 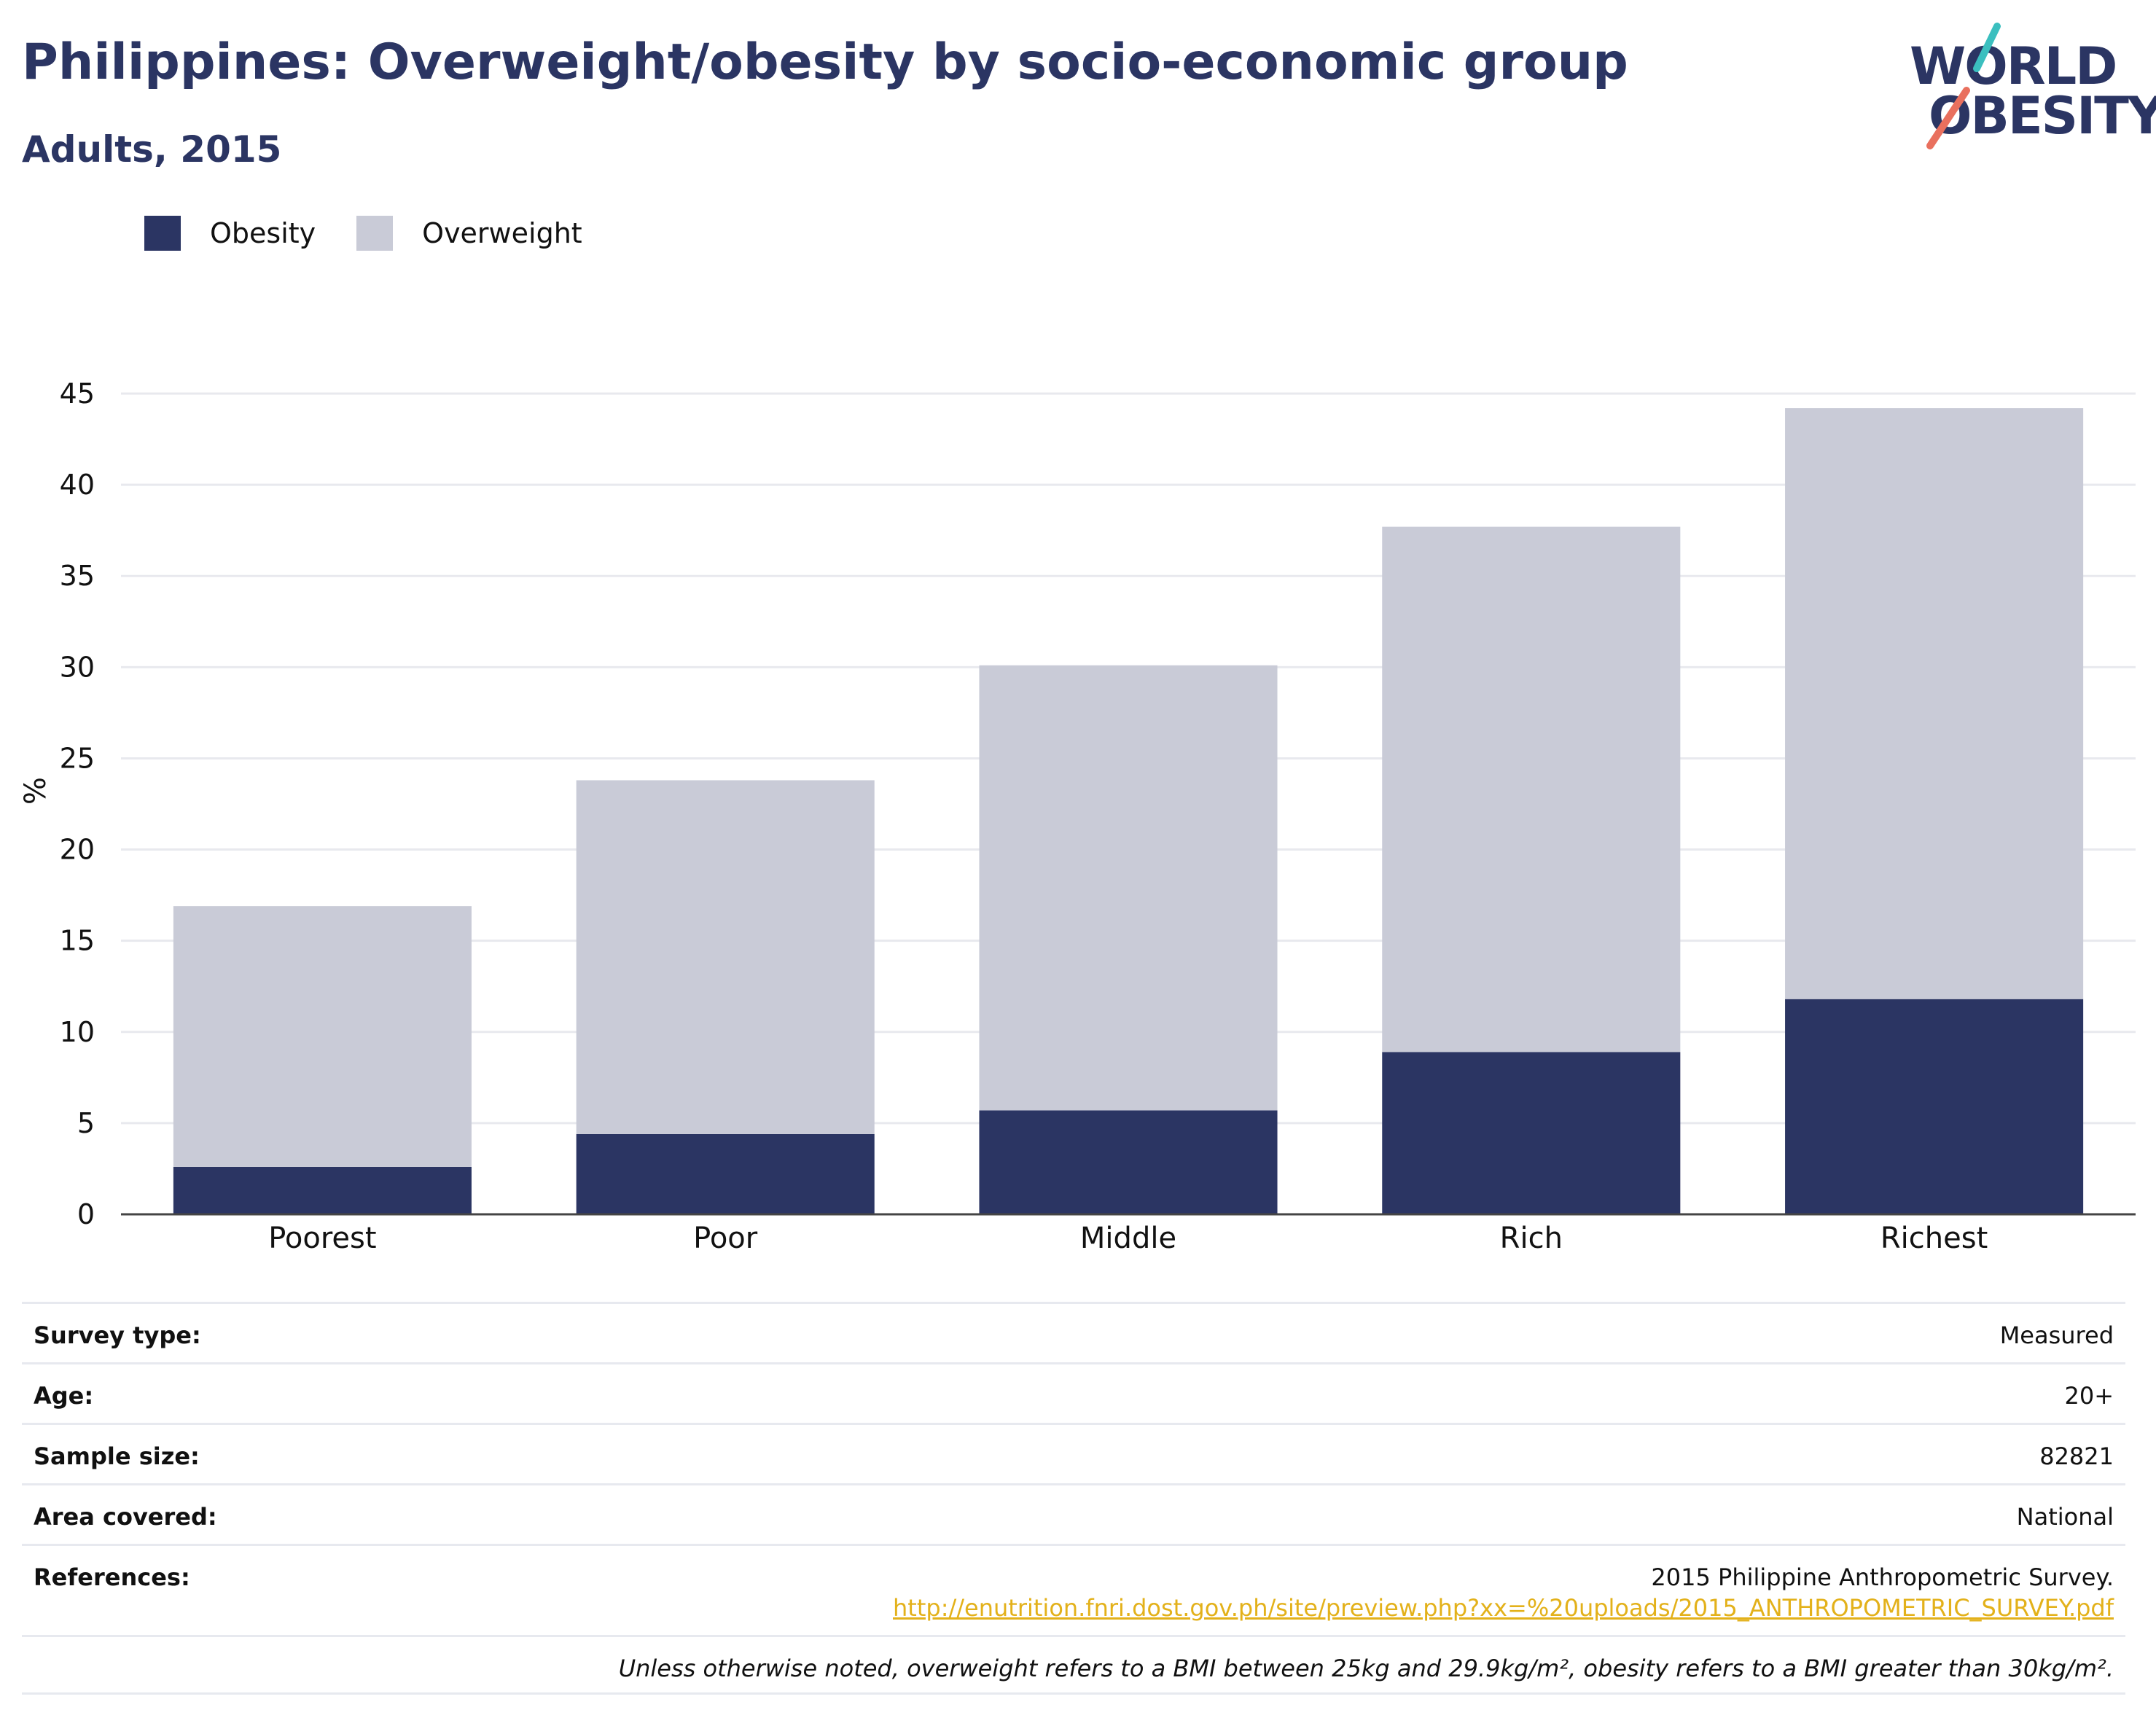 I want to click on y-tick-label: 35, so click(x=78, y=576).